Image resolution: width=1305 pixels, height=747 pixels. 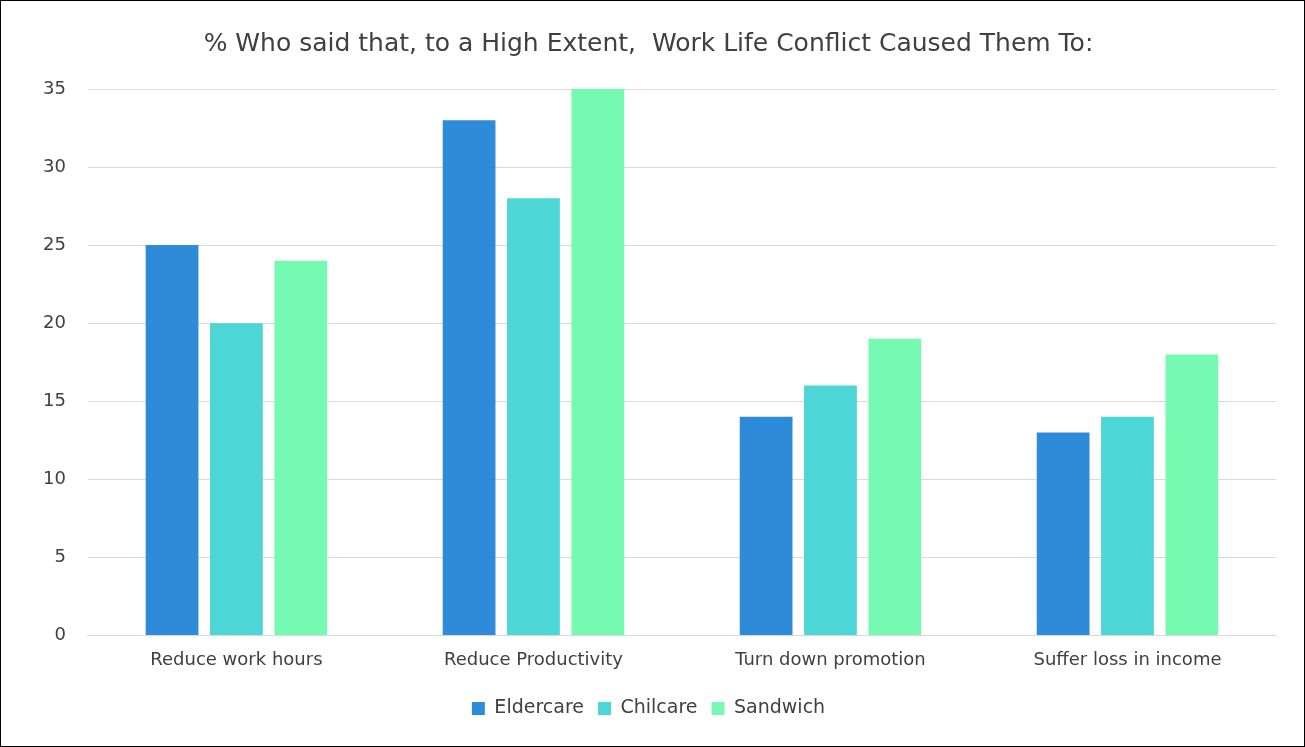 I want to click on y-tick-label: 10, so click(x=54, y=477).